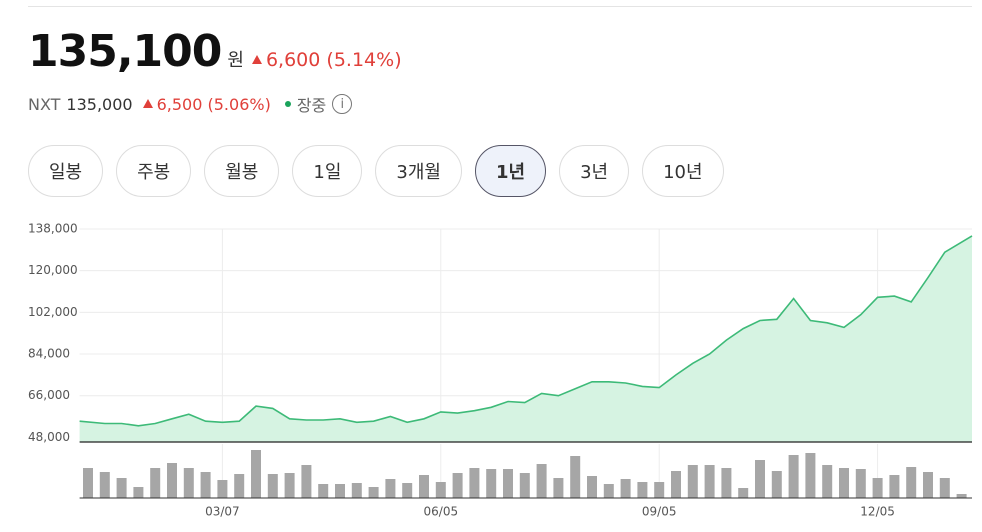  What do you see at coordinates (53, 229) in the screenshot?
I see `y-tick-label: 138,000` at bounding box center [53, 229].